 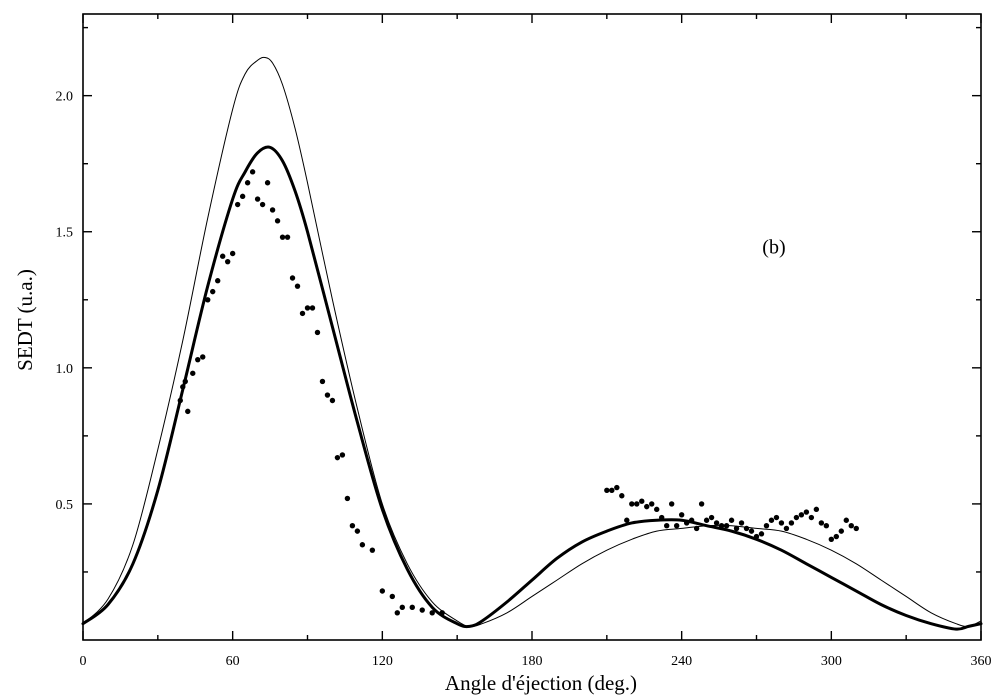 I want to click on y-tick-label: 2.0, so click(x=65, y=97).